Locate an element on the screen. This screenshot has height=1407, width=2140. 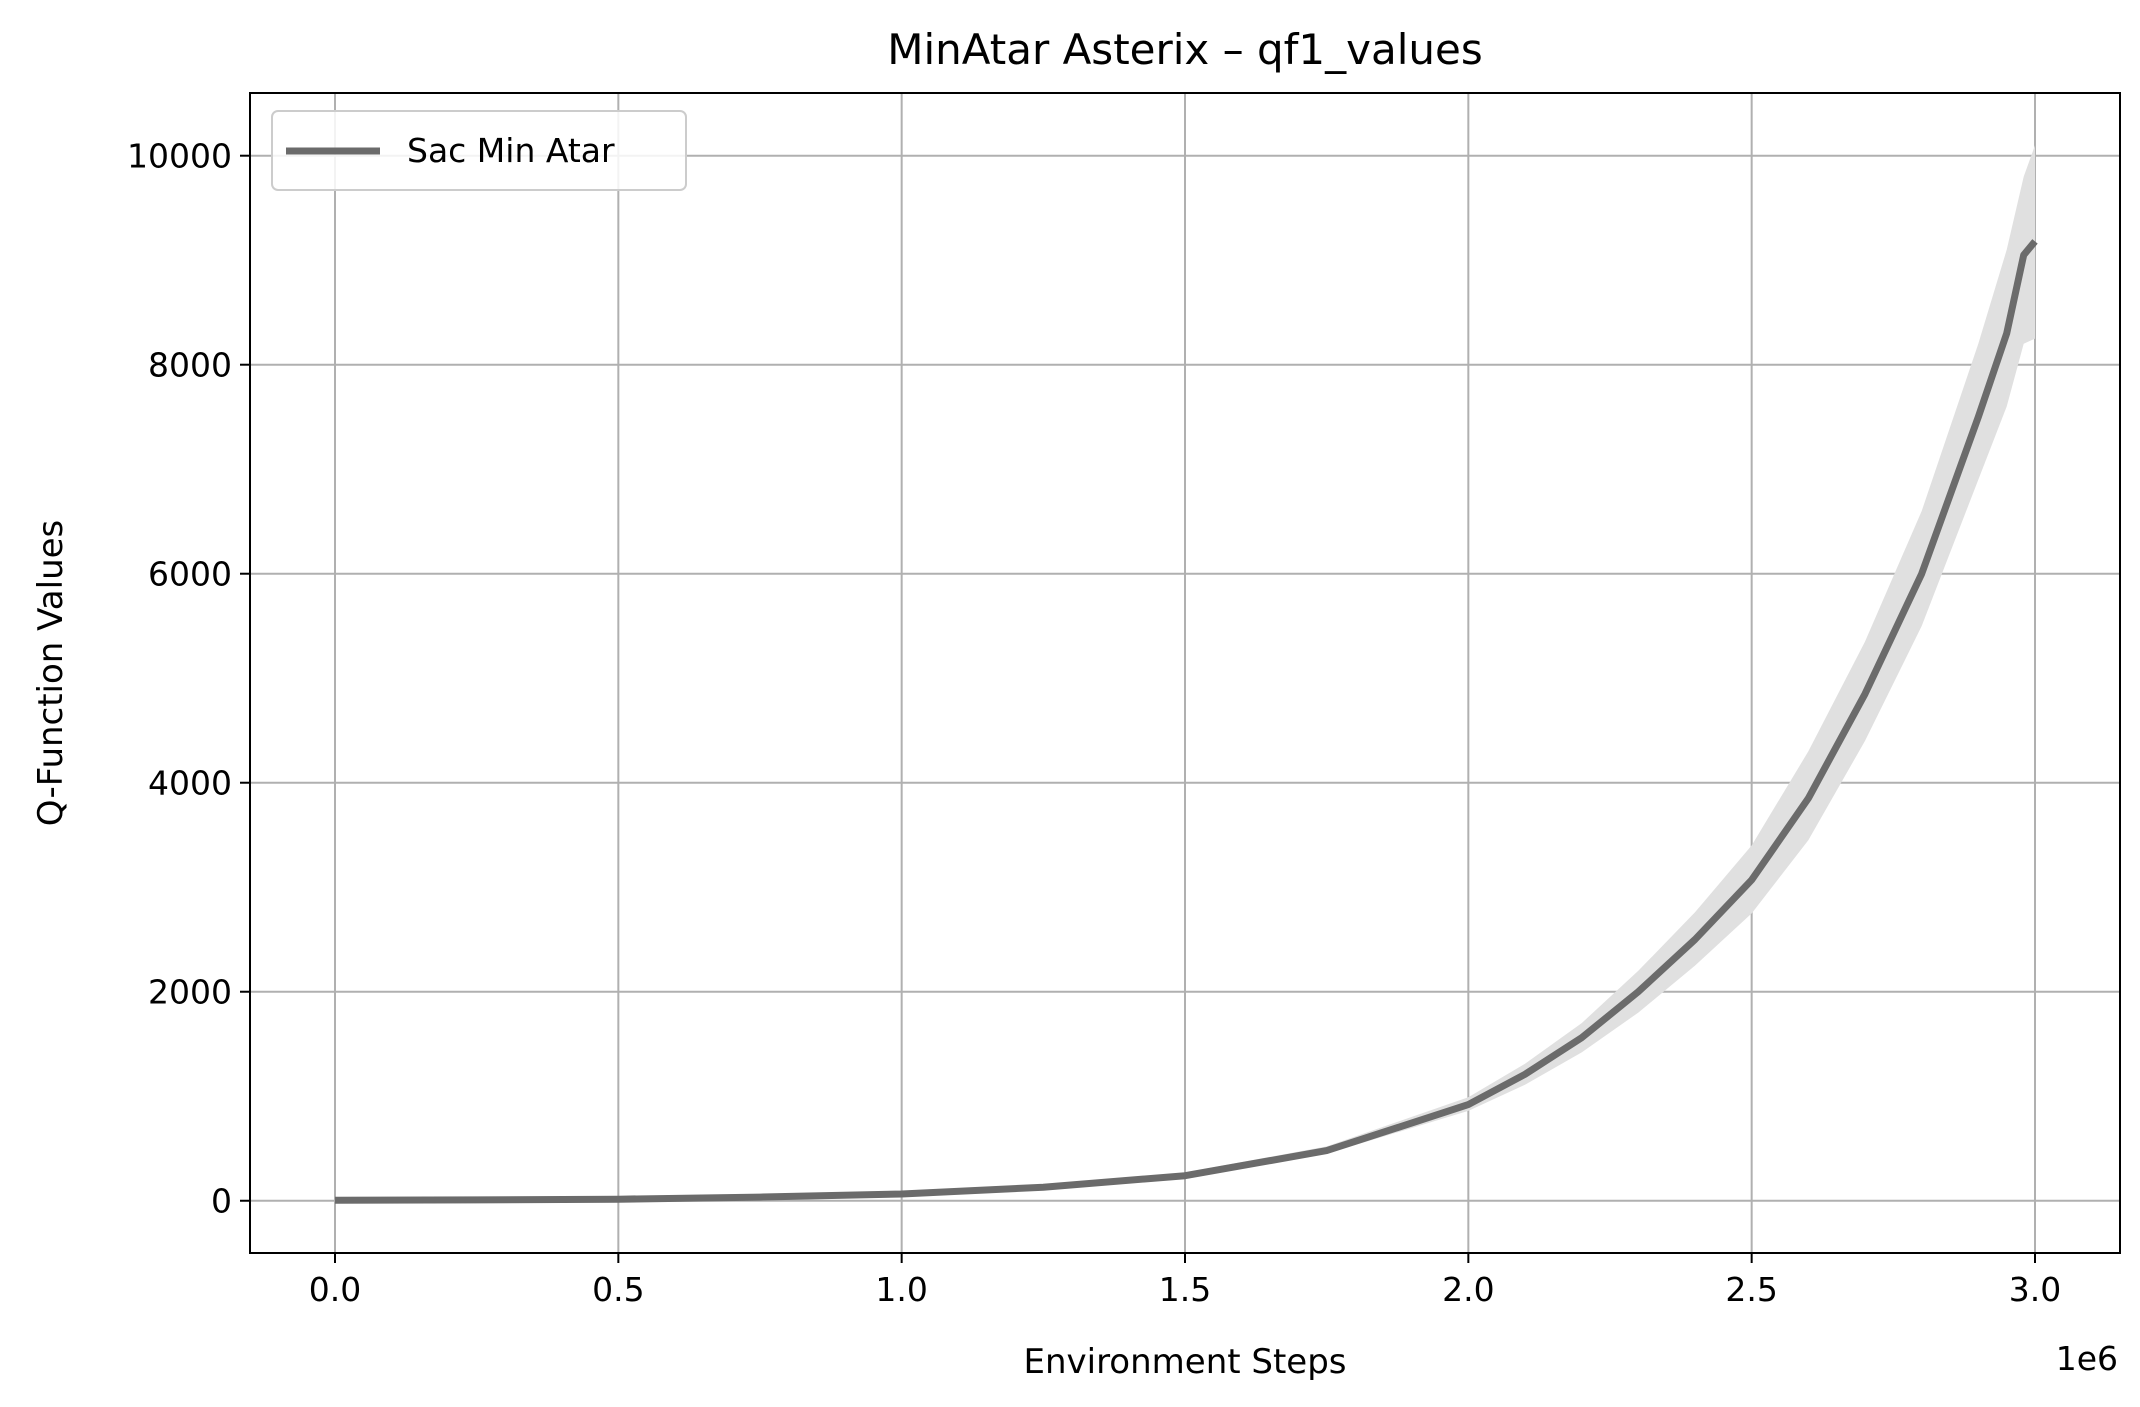
x-tick-label: 2.0 is located at coordinates (1468, 1289).